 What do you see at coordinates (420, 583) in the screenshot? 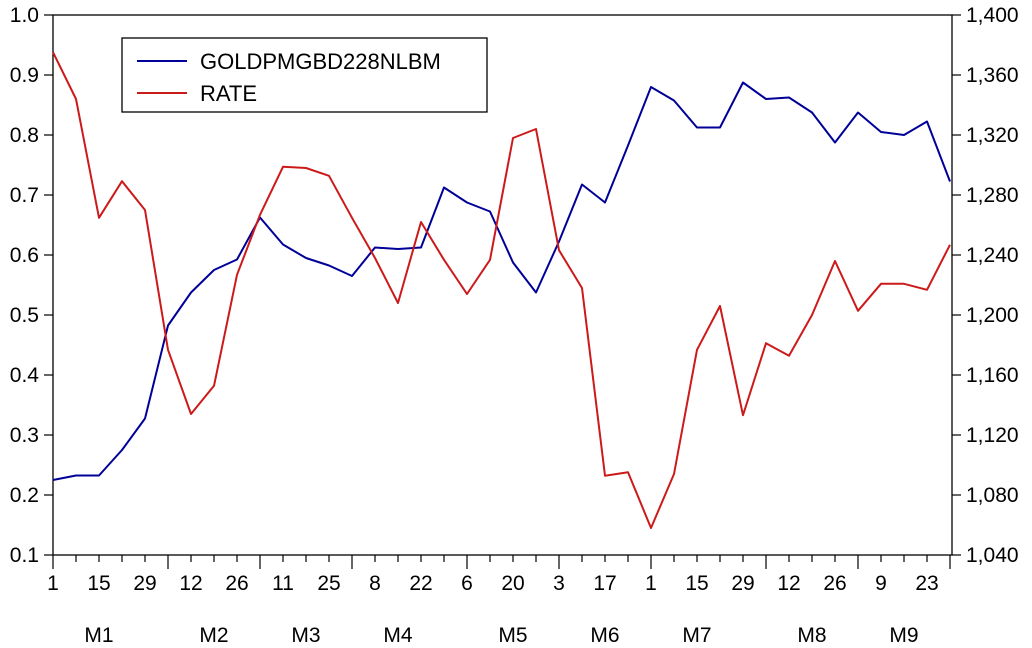
I see `x-tick-label: 22` at bounding box center [420, 583].